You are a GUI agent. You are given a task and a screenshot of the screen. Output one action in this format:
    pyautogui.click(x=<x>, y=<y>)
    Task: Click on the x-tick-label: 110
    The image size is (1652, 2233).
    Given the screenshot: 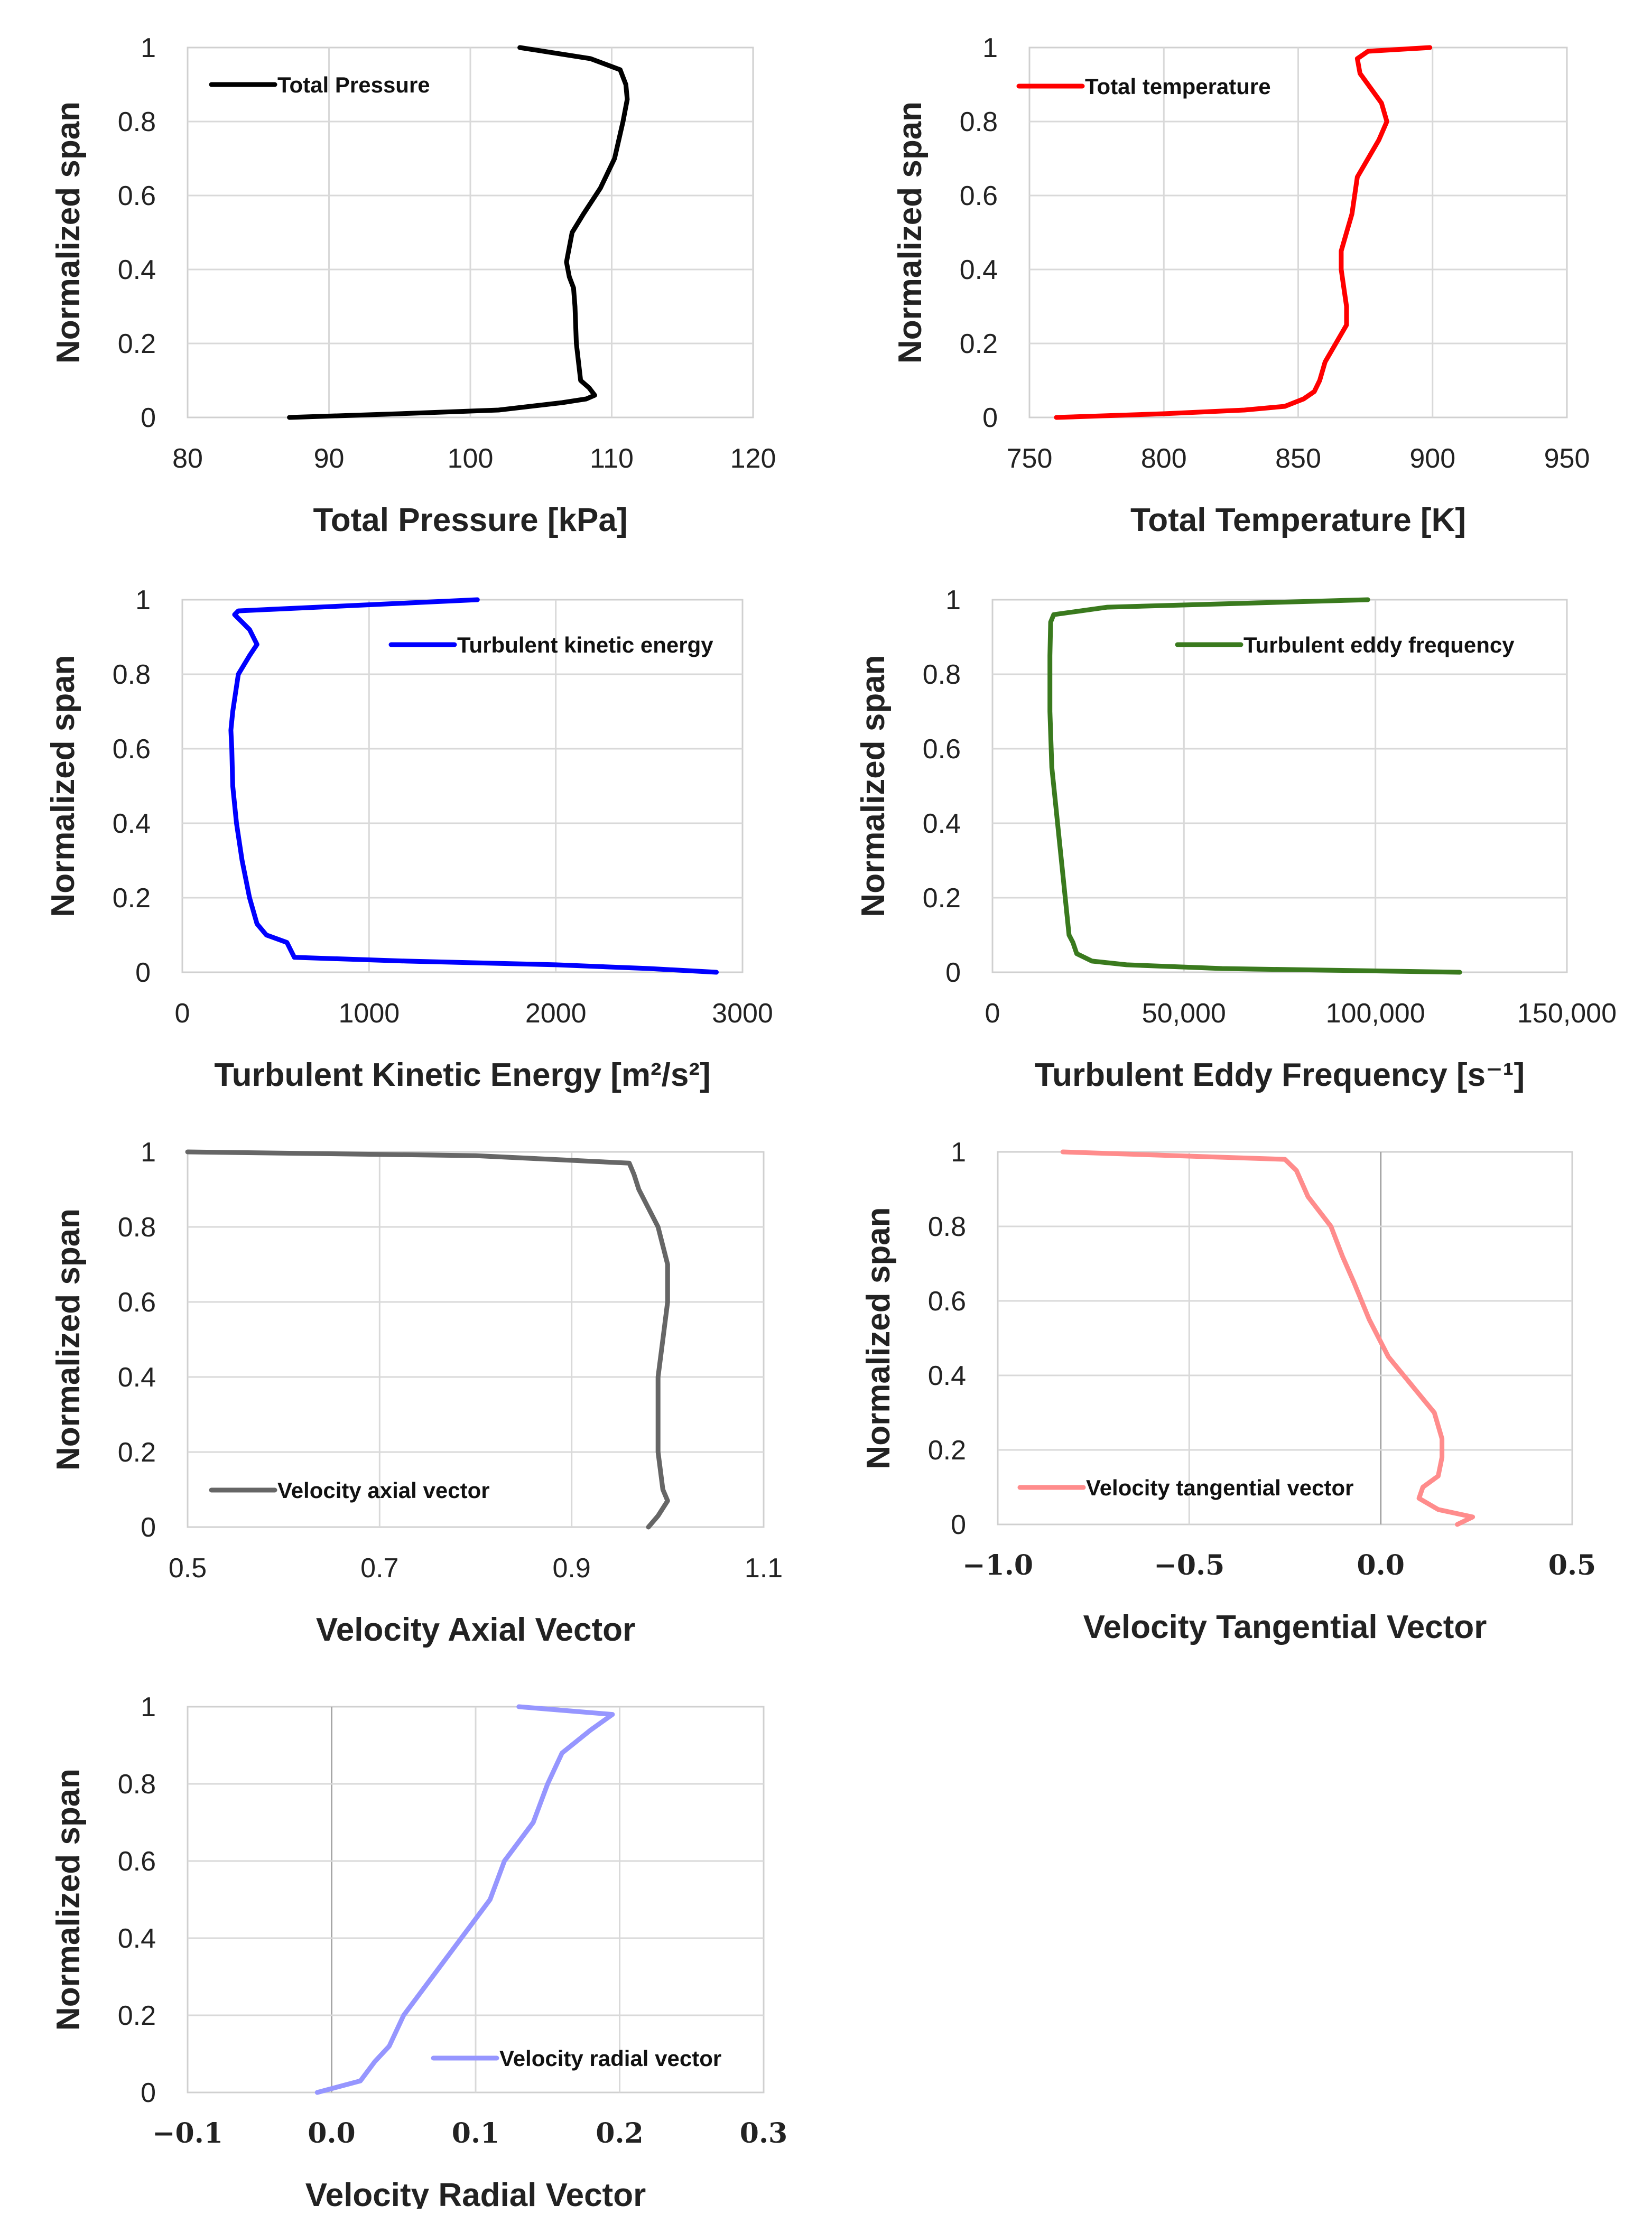 What is the action you would take?
    pyautogui.click(x=612, y=458)
    